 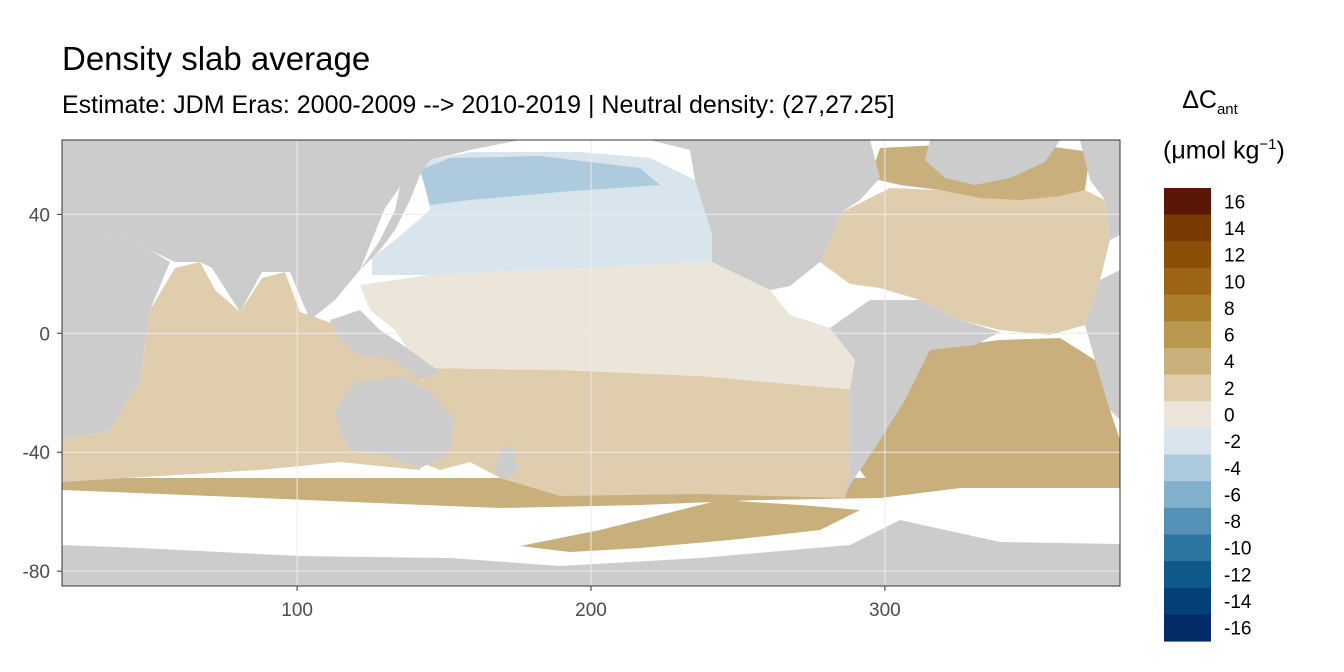 I want to click on legend-label: -16, so click(x=1237, y=629).